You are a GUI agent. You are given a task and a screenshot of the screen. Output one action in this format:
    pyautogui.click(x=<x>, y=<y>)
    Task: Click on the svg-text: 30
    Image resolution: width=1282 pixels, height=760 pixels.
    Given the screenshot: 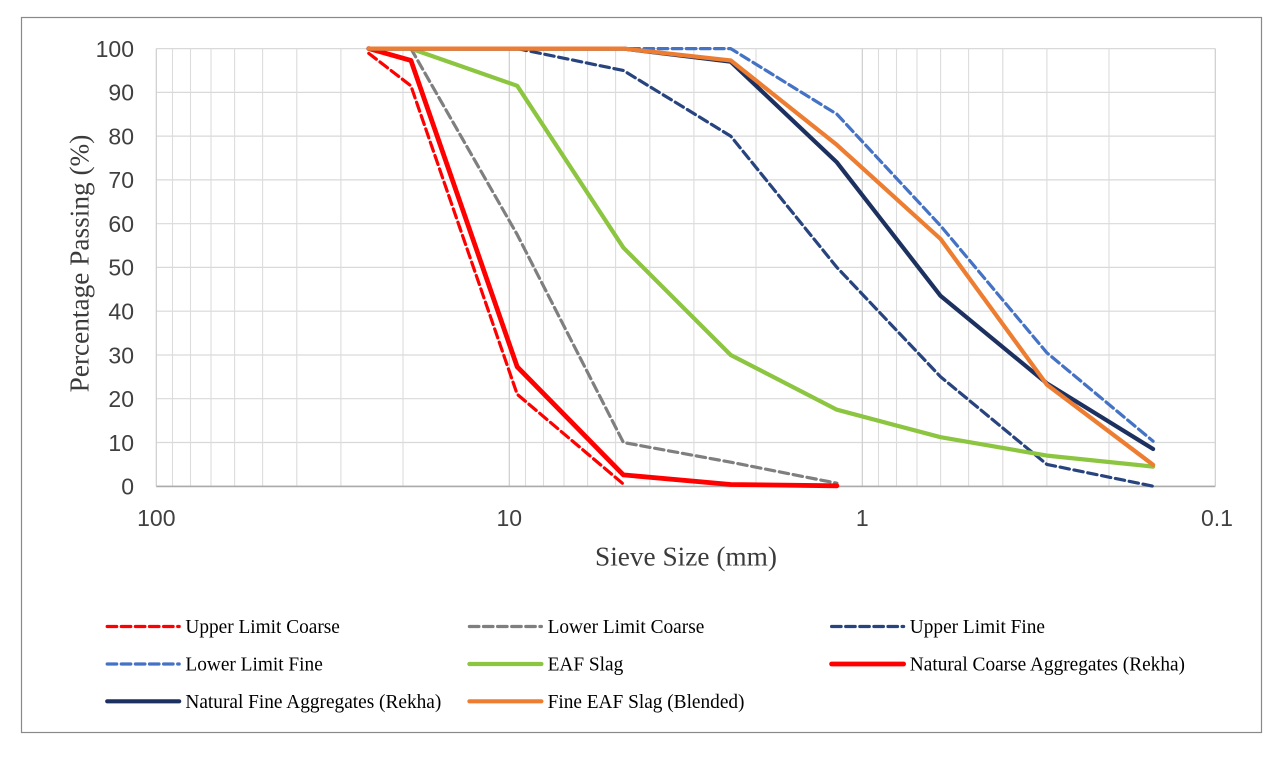 What is the action you would take?
    pyautogui.click(x=121, y=355)
    